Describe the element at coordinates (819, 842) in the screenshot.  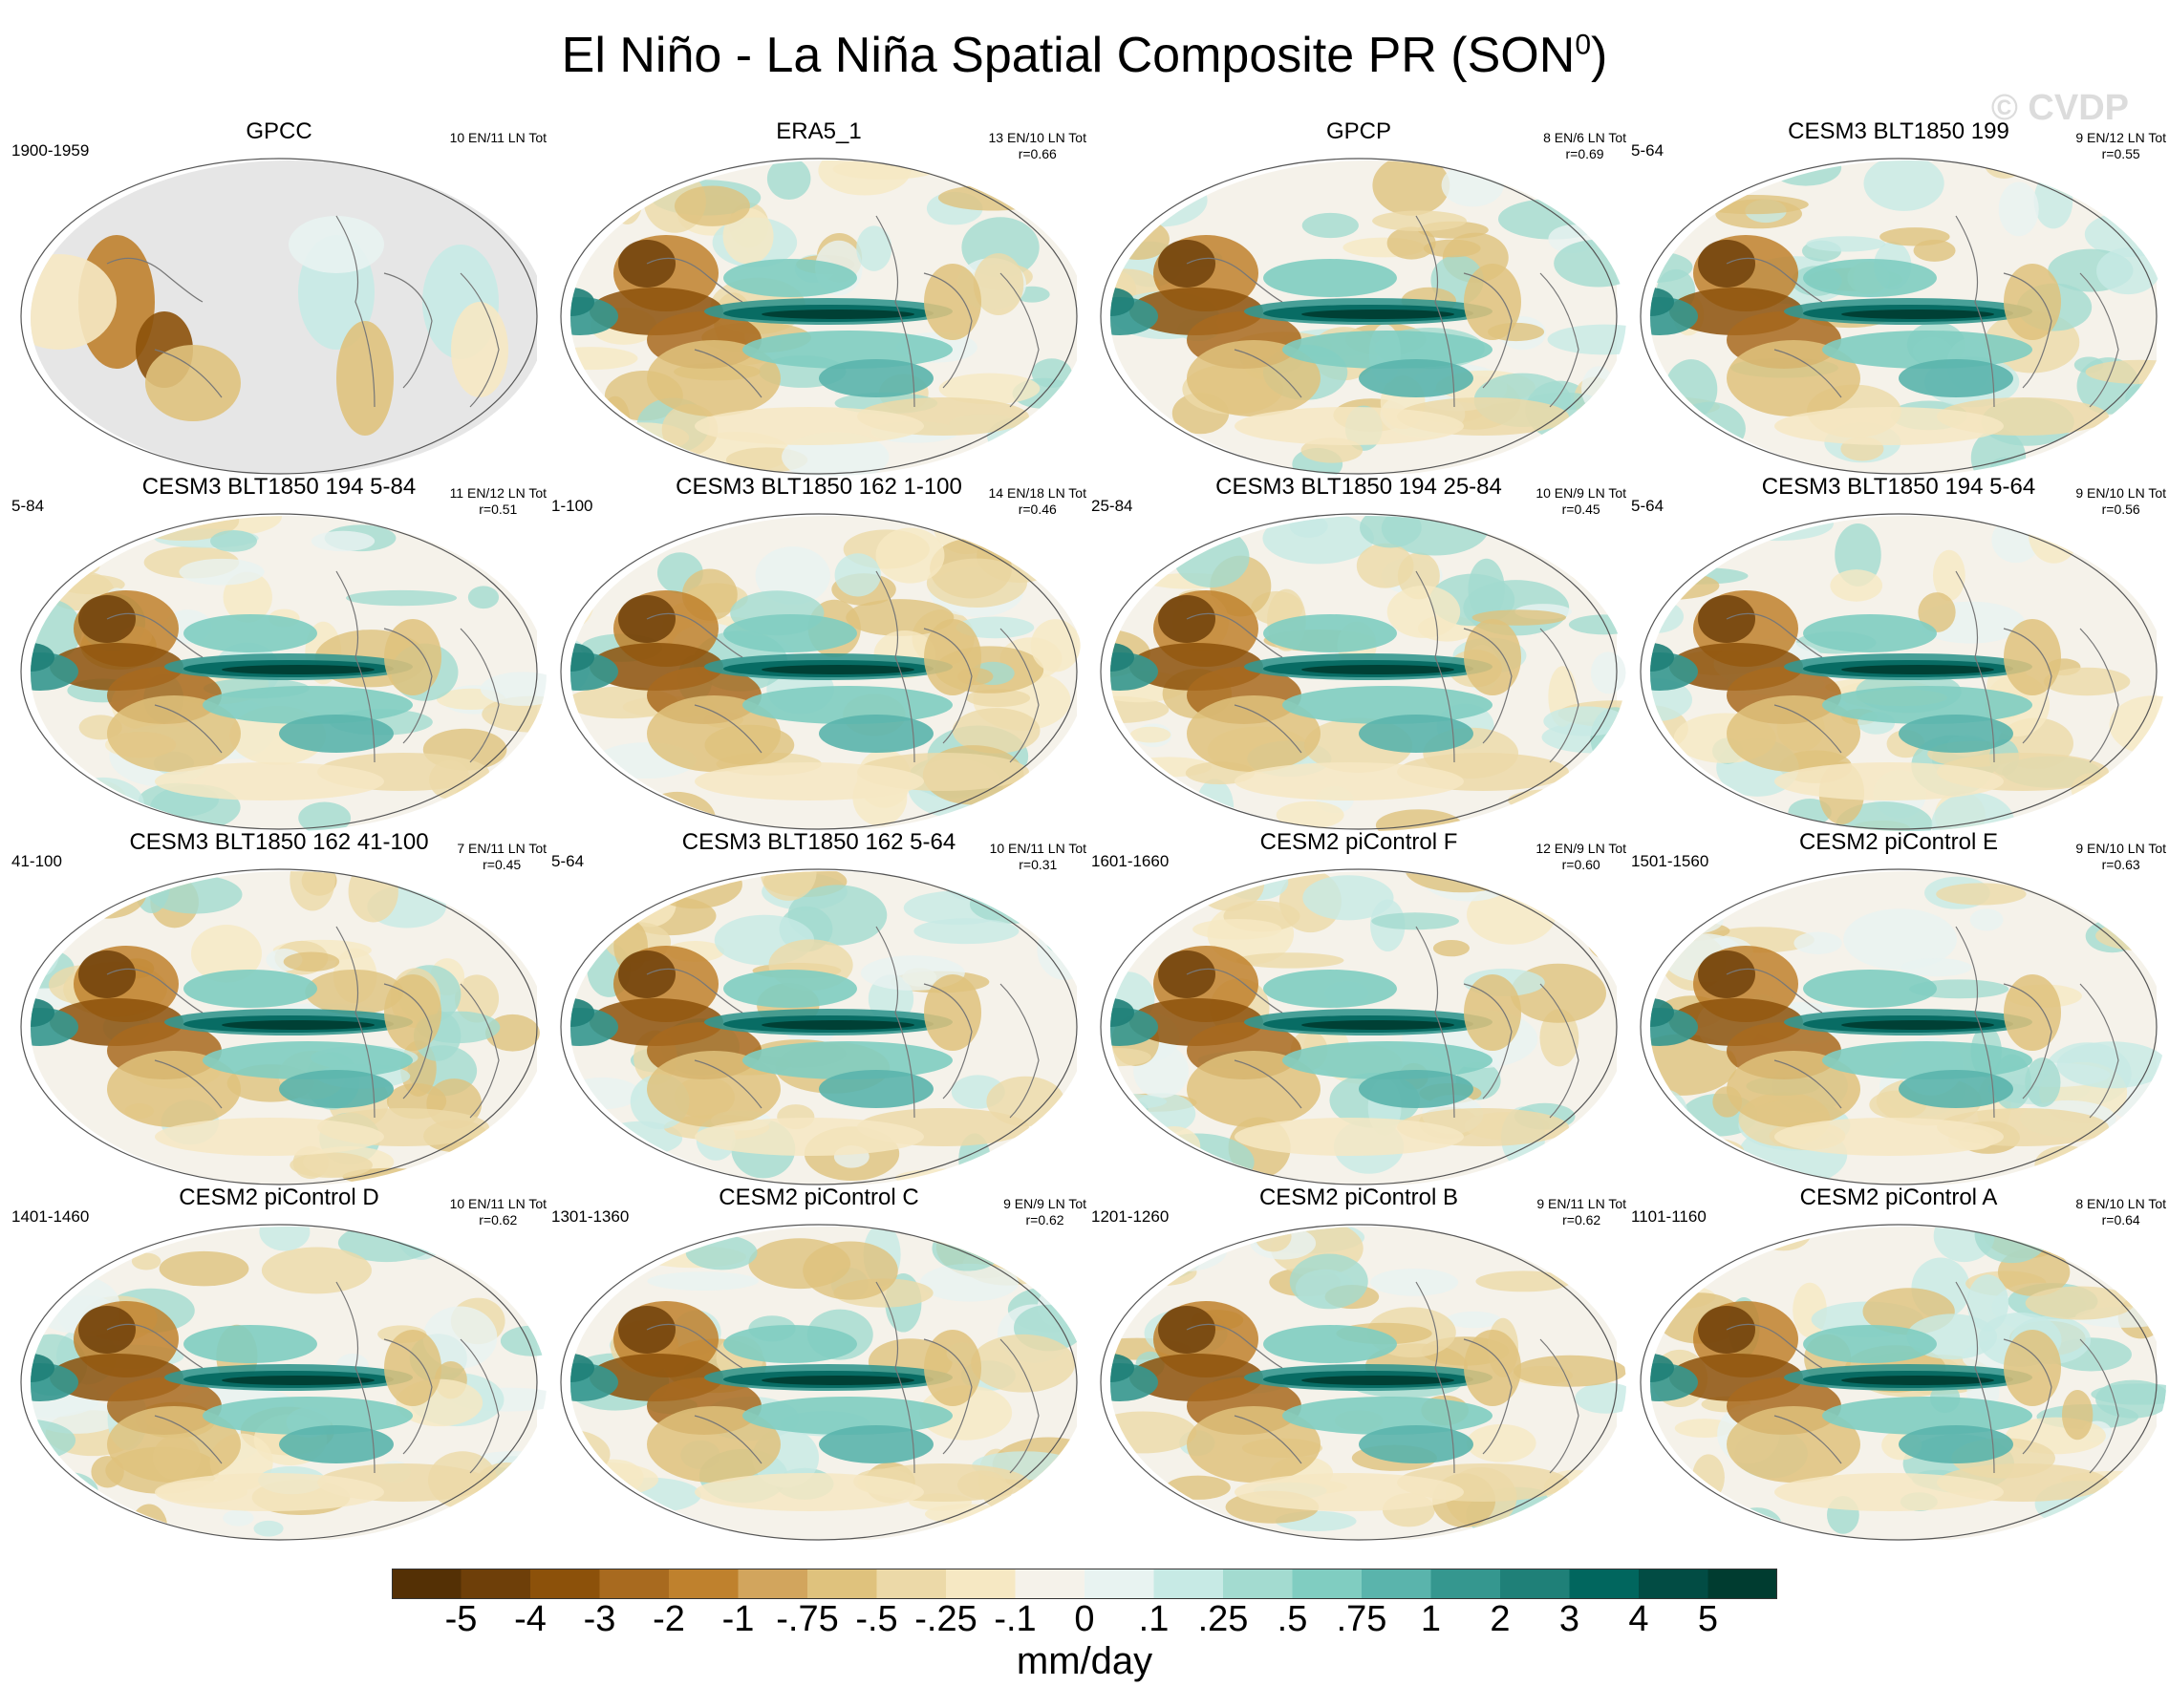
I see `panel-title: CESM3 BLT1850 162 5-64` at that location.